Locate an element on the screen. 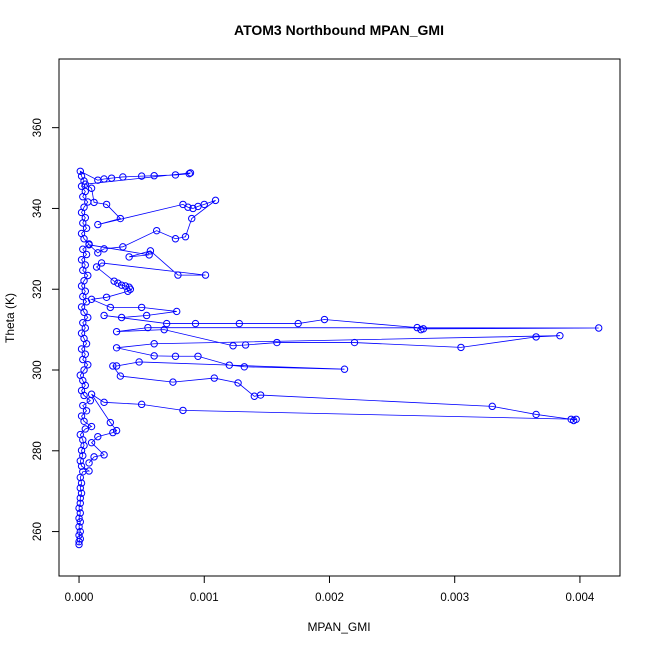 This screenshot has height=650, width=650. y-tick-label: 300 is located at coordinates (38, 369).